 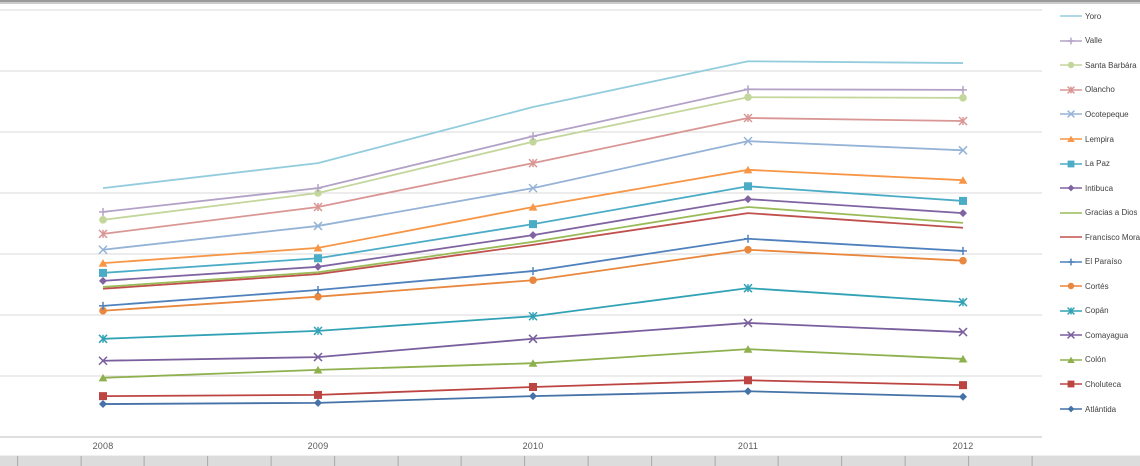 I want to click on series-cortes, so click(x=533, y=280).